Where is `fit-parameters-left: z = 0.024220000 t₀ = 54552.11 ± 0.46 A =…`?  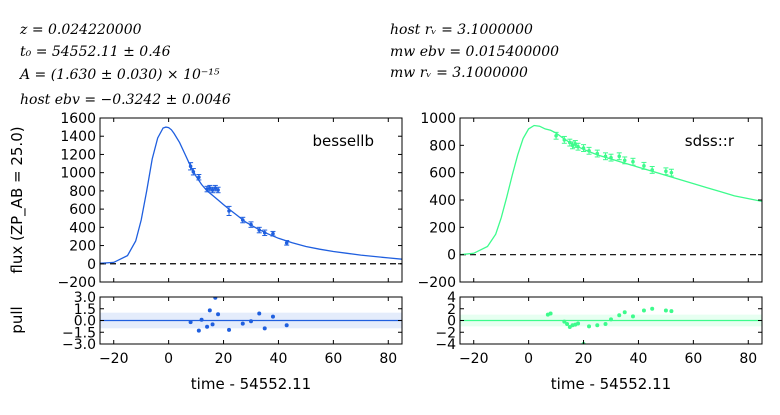
fit-parameters-left: z = 0.024220000 t₀ = 54552.11 ± 0.46 A =… is located at coordinates (124, 65).